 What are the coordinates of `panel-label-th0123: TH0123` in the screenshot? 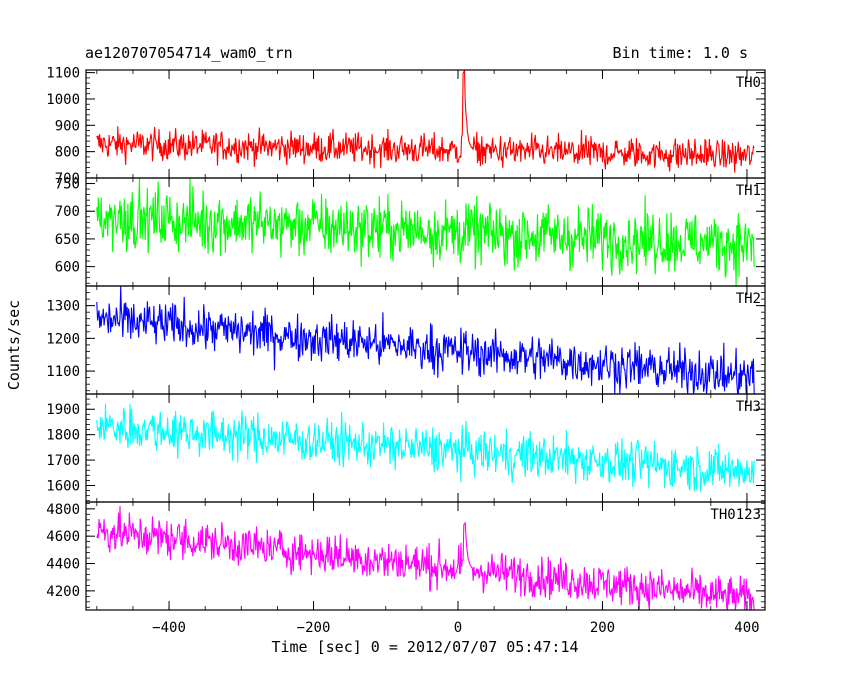 It's located at (735, 515).